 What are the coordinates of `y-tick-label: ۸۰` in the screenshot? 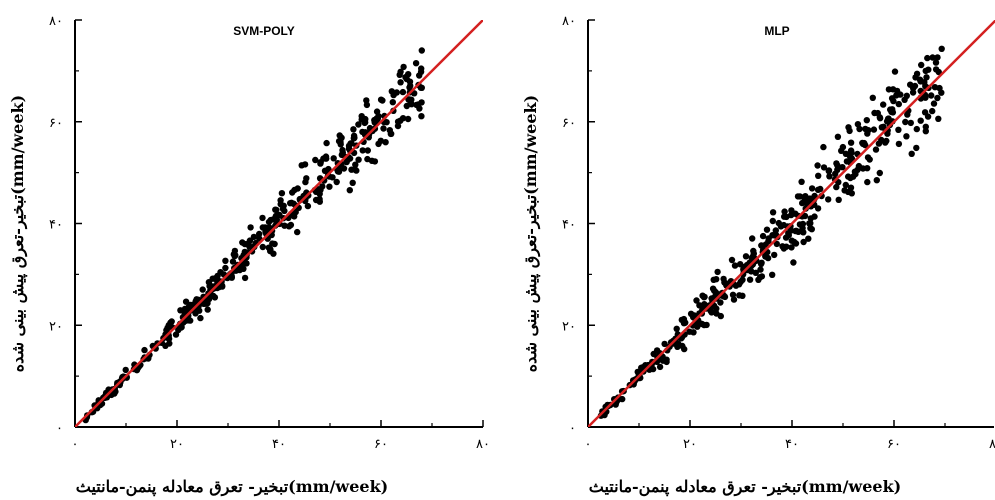 It's located at (569, 21).